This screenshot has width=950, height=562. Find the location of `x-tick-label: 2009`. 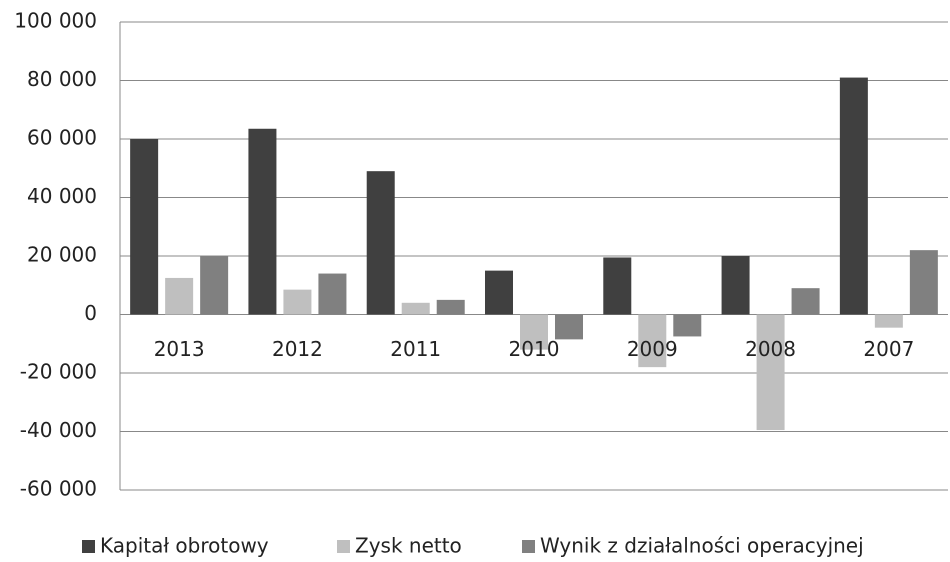

x-tick-label: 2009 is located at coordinates (652, 349).